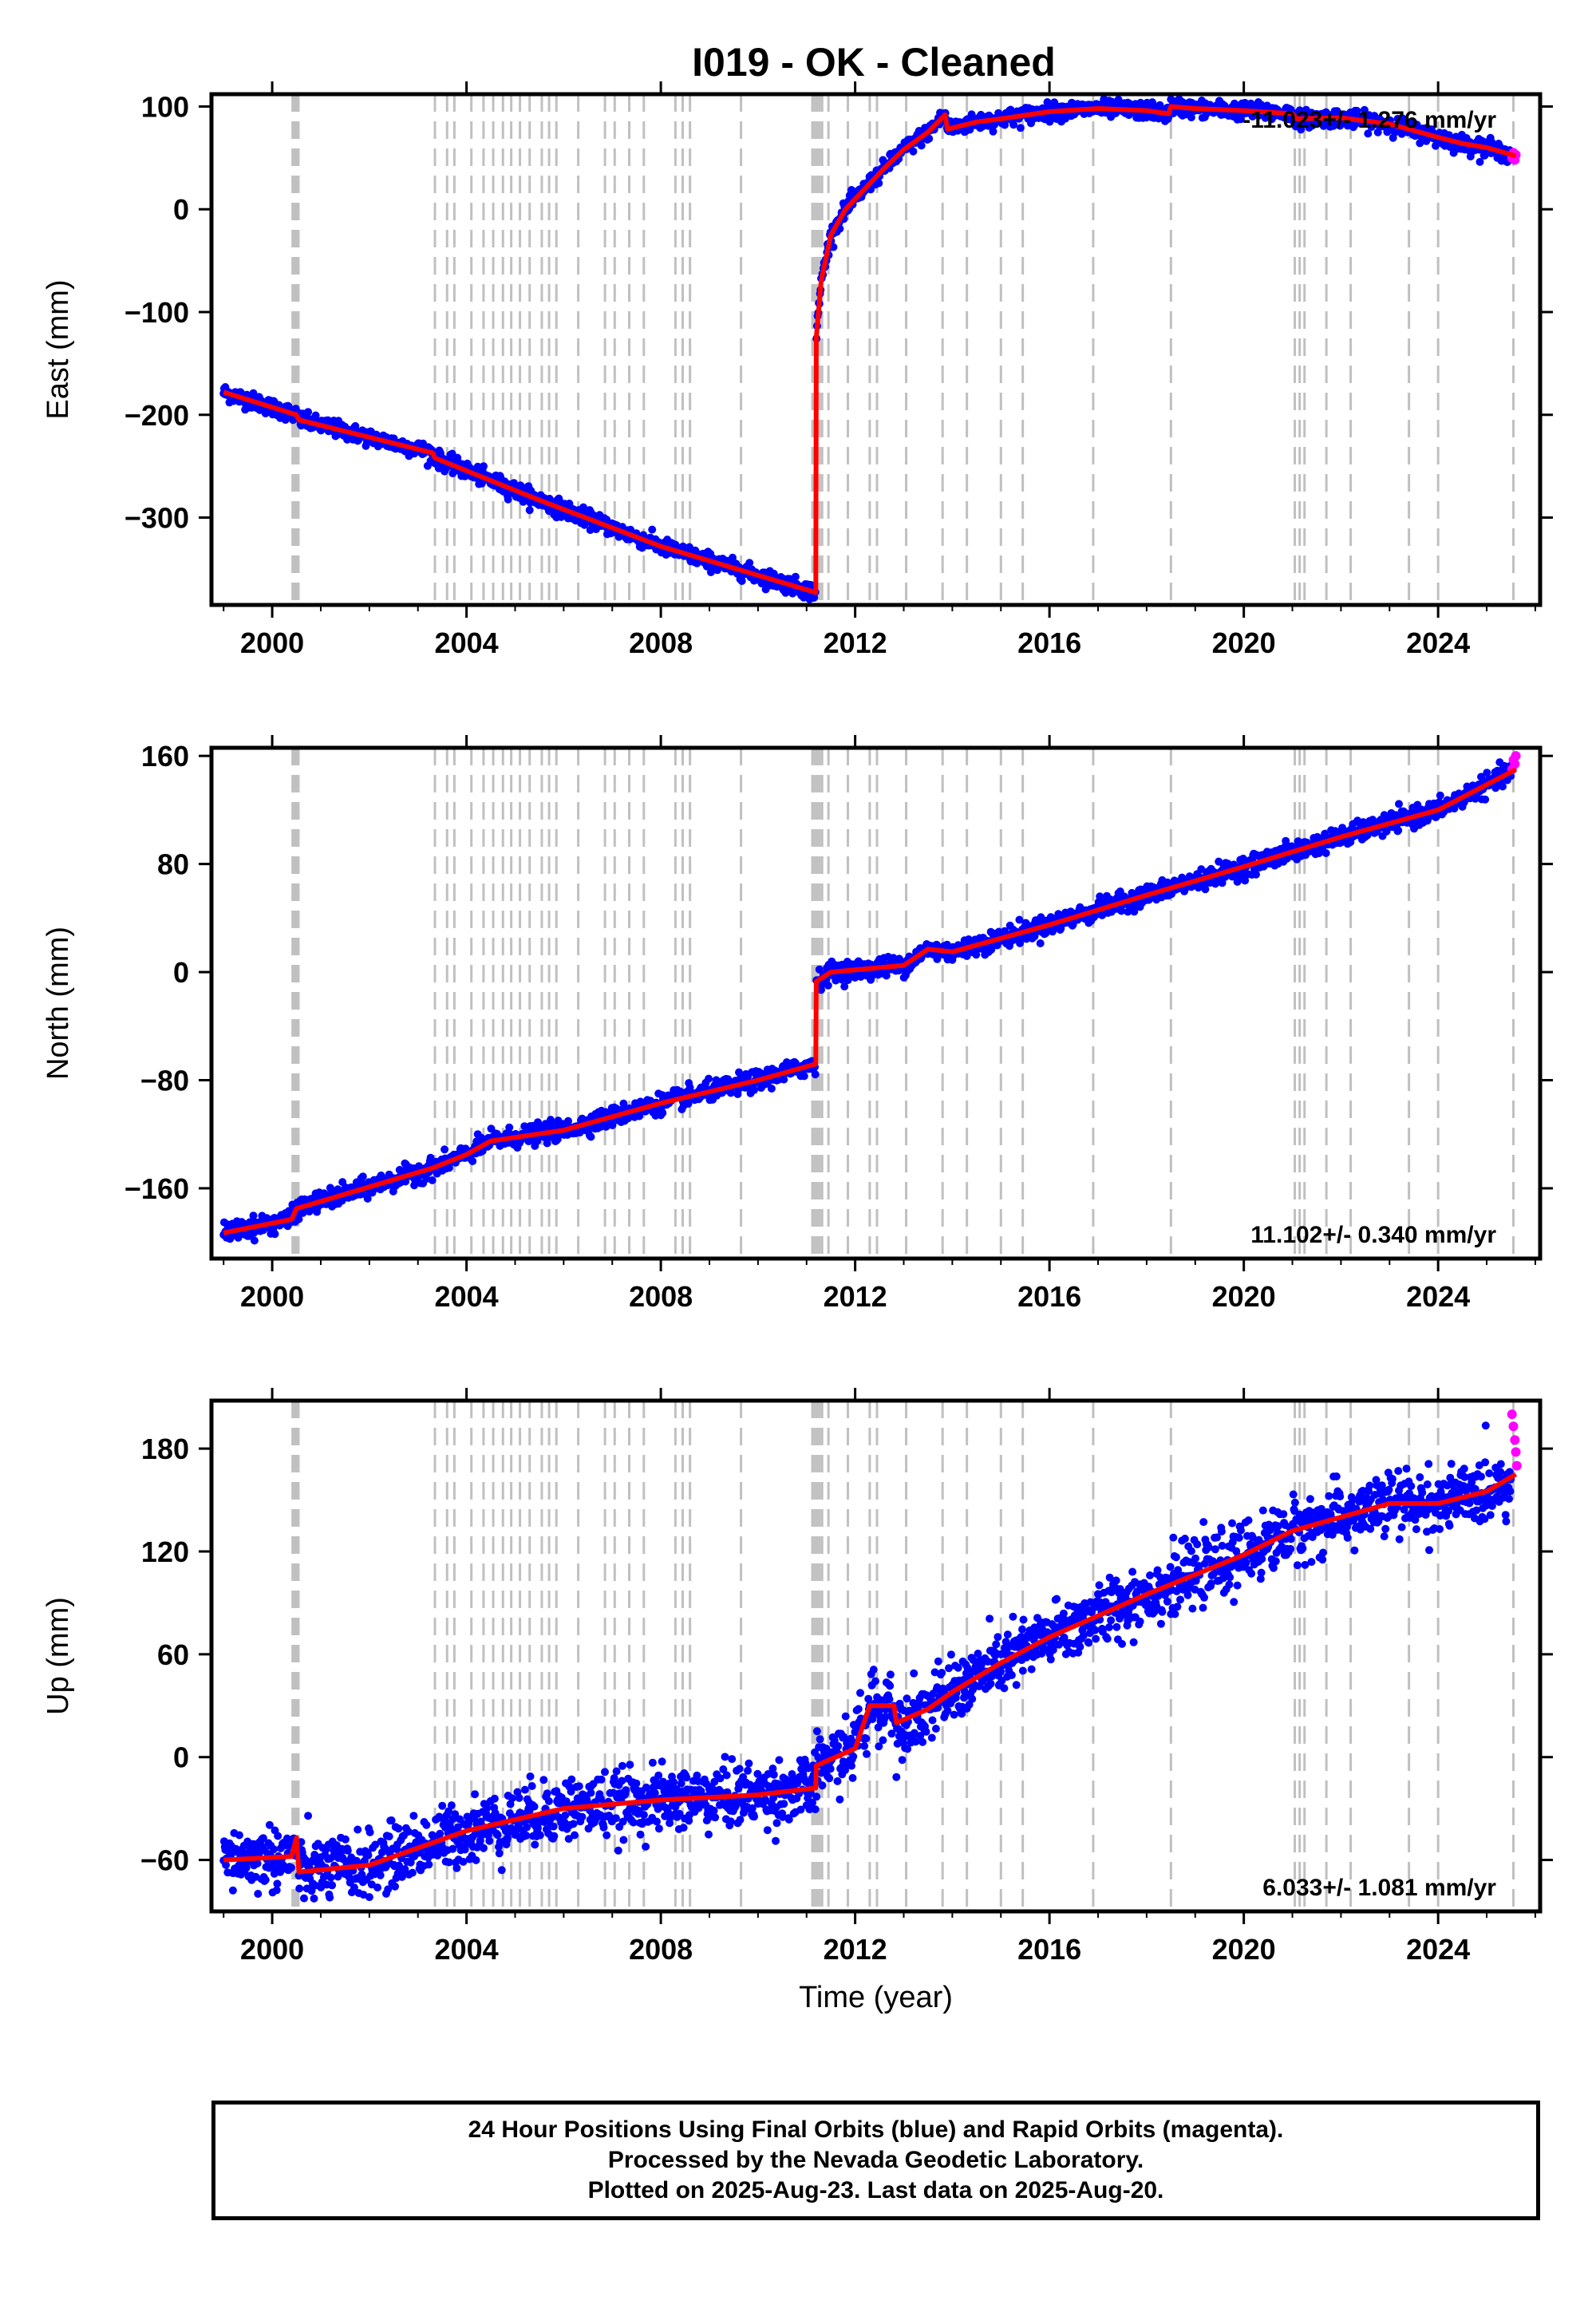 This screenshot has width=1596, height=2316. What do you see at coordinates (173, 864) in the screenshot?
I see `y-tick-label: 80` at bounding box center [173, 864].